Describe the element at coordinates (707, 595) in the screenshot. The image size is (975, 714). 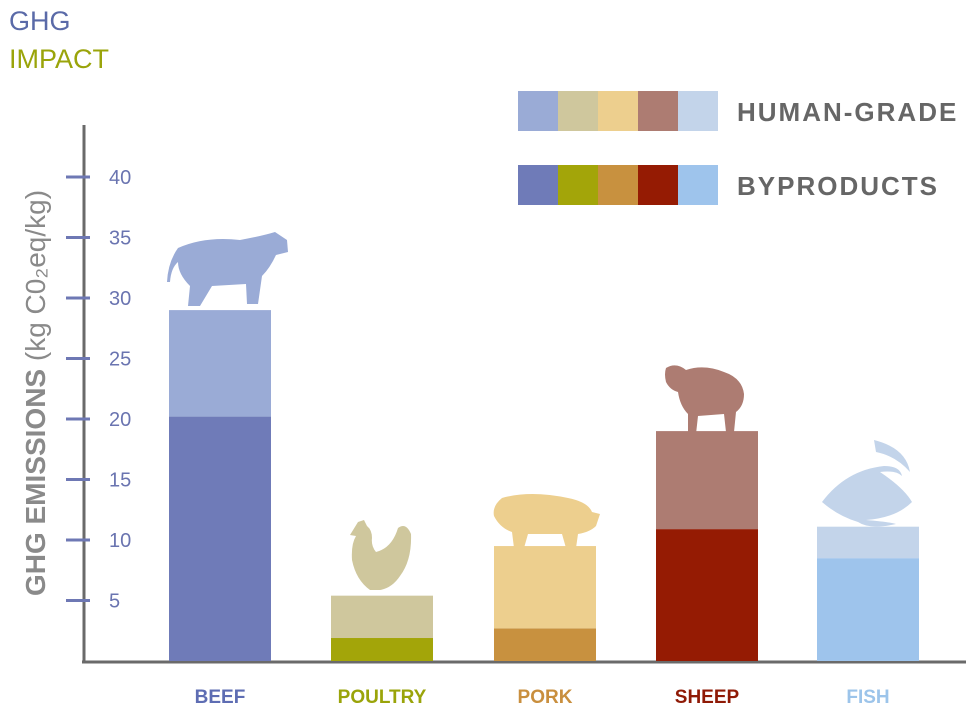
I see `bar-sheep-byproducts` at that location.